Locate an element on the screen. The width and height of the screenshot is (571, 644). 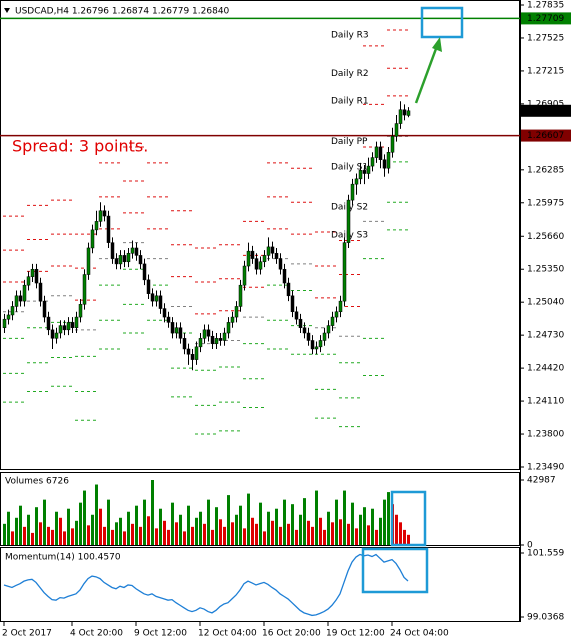
arrow-head is located at coordinates (437, 44).